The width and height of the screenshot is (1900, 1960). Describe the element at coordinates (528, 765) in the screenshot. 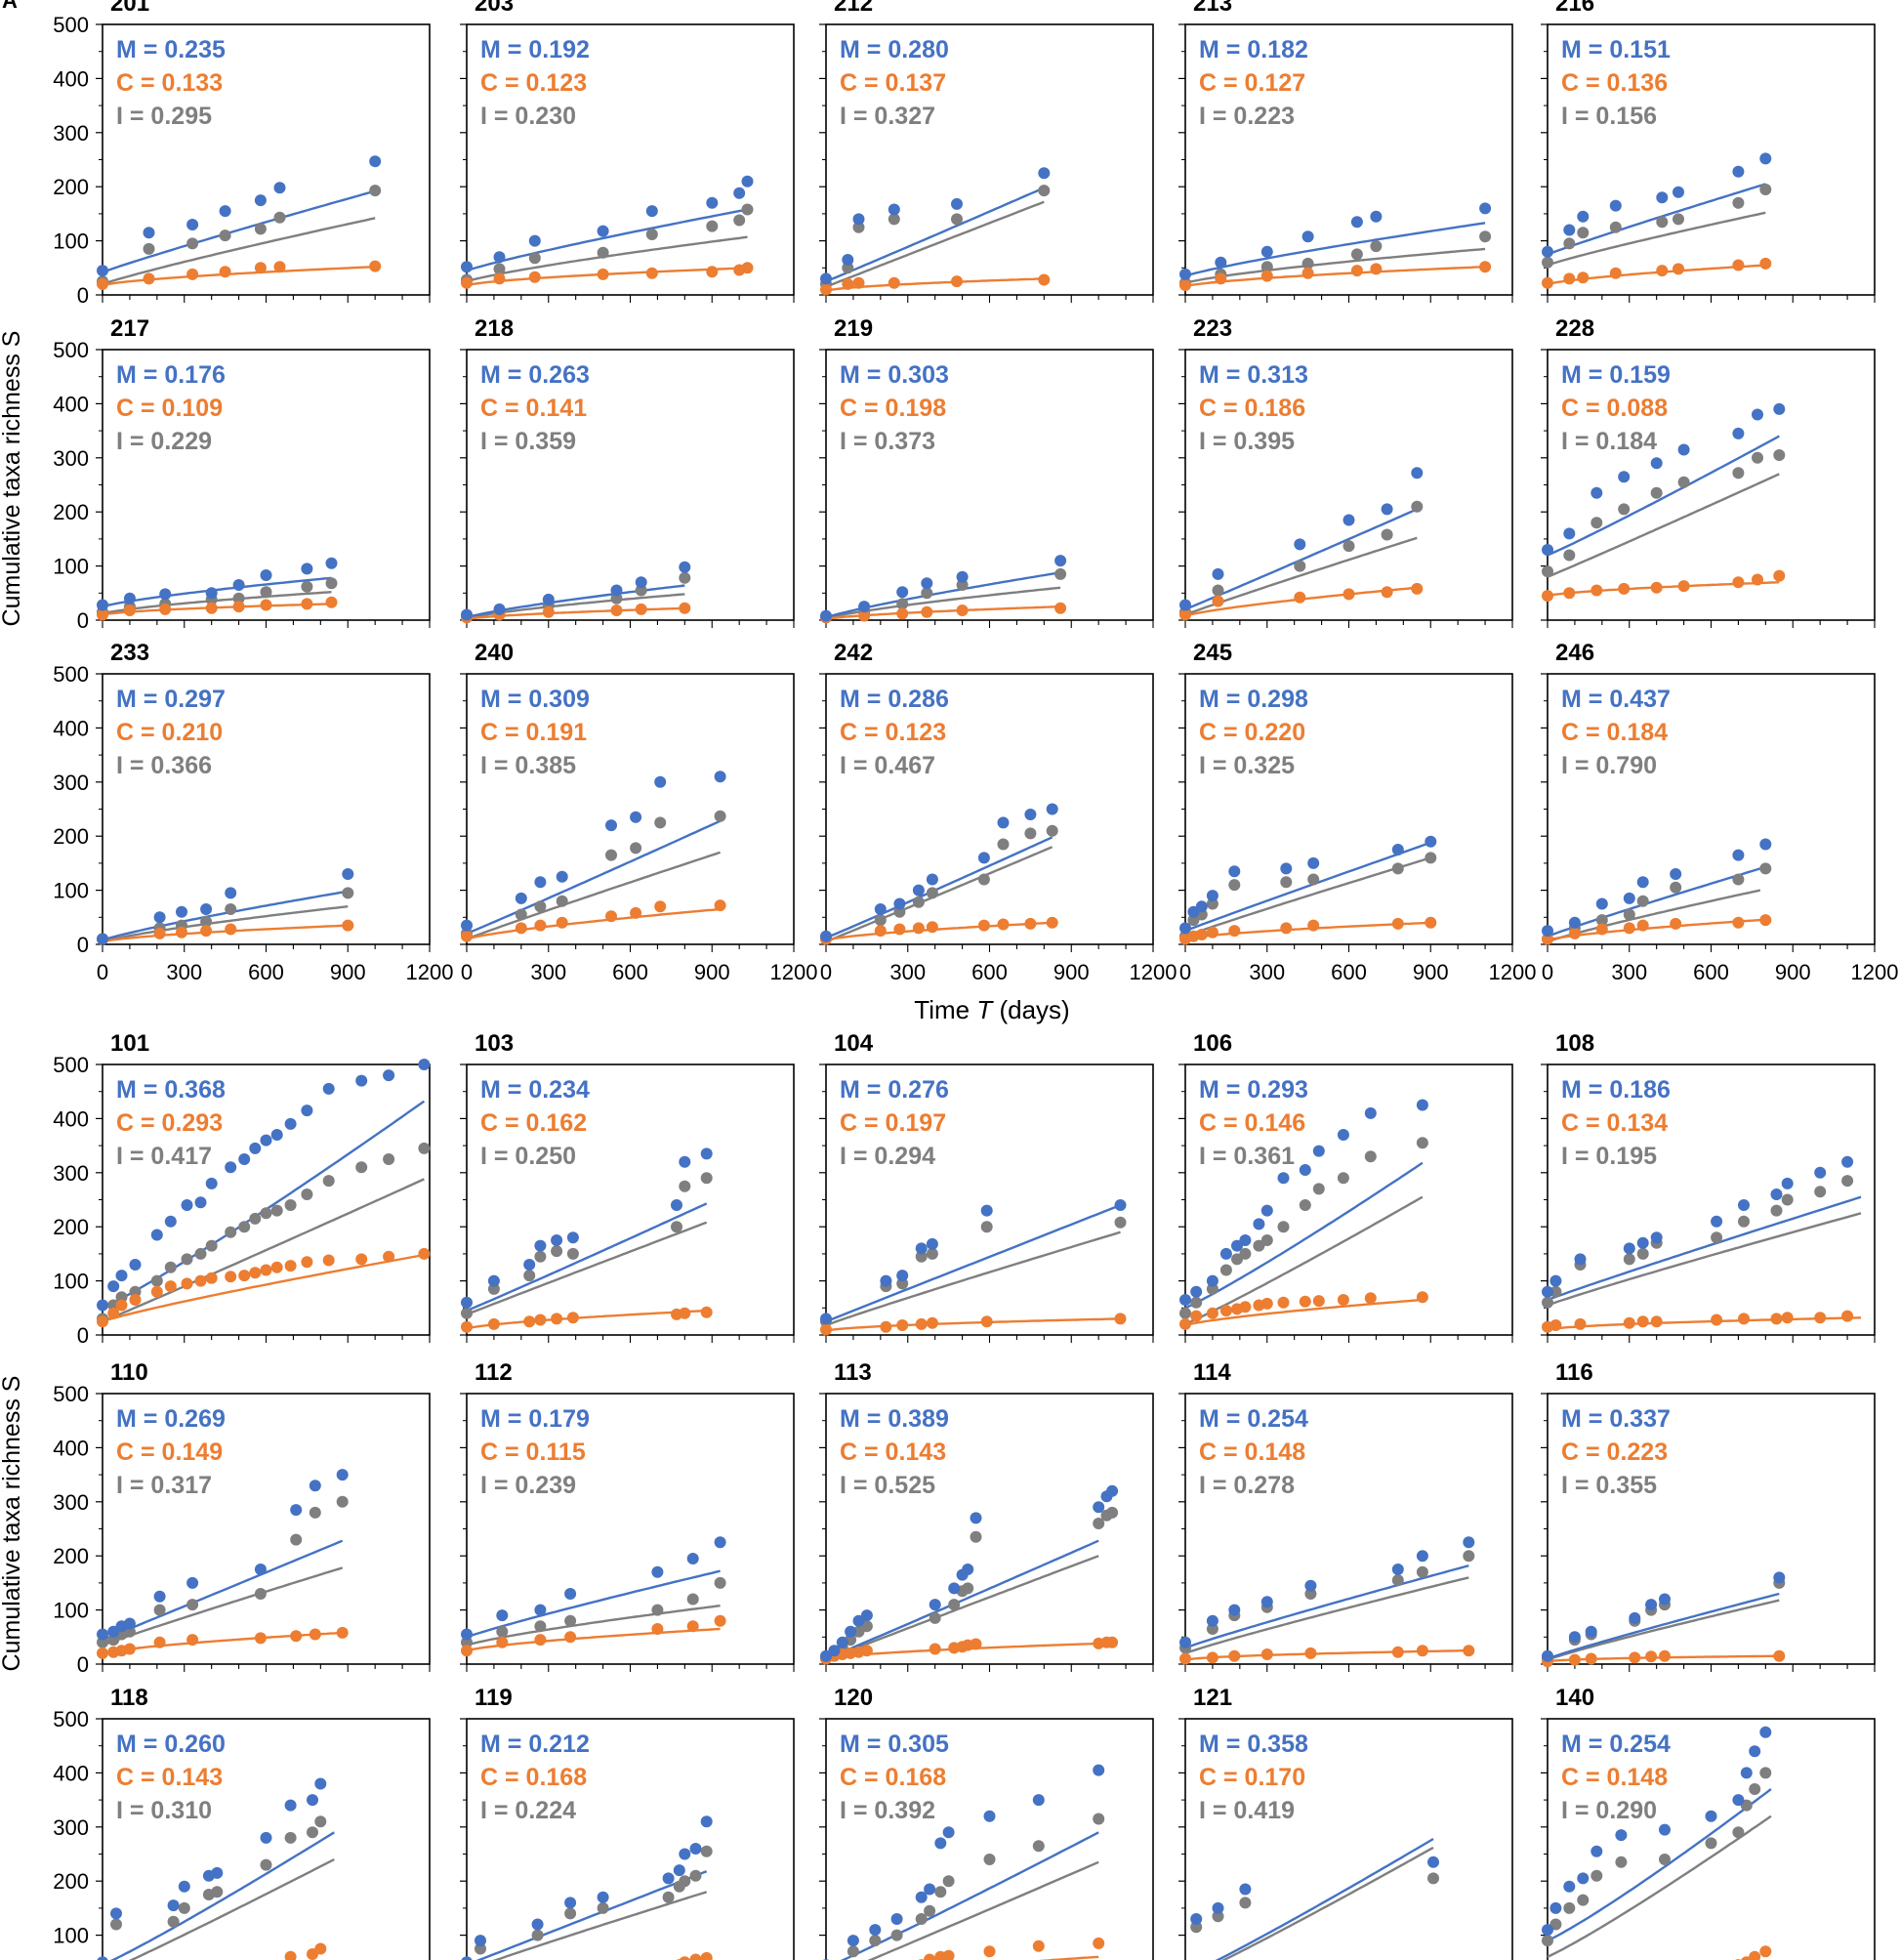

I see `param-I: I = 0.385` at that location.